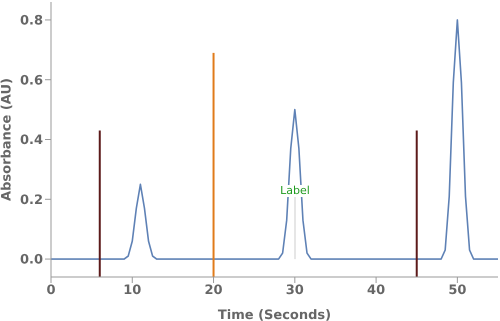 Image resolution: width=500 pixels, height=321 pixels. I want to click on y-tick-label: 0.6, so click(31, 80).